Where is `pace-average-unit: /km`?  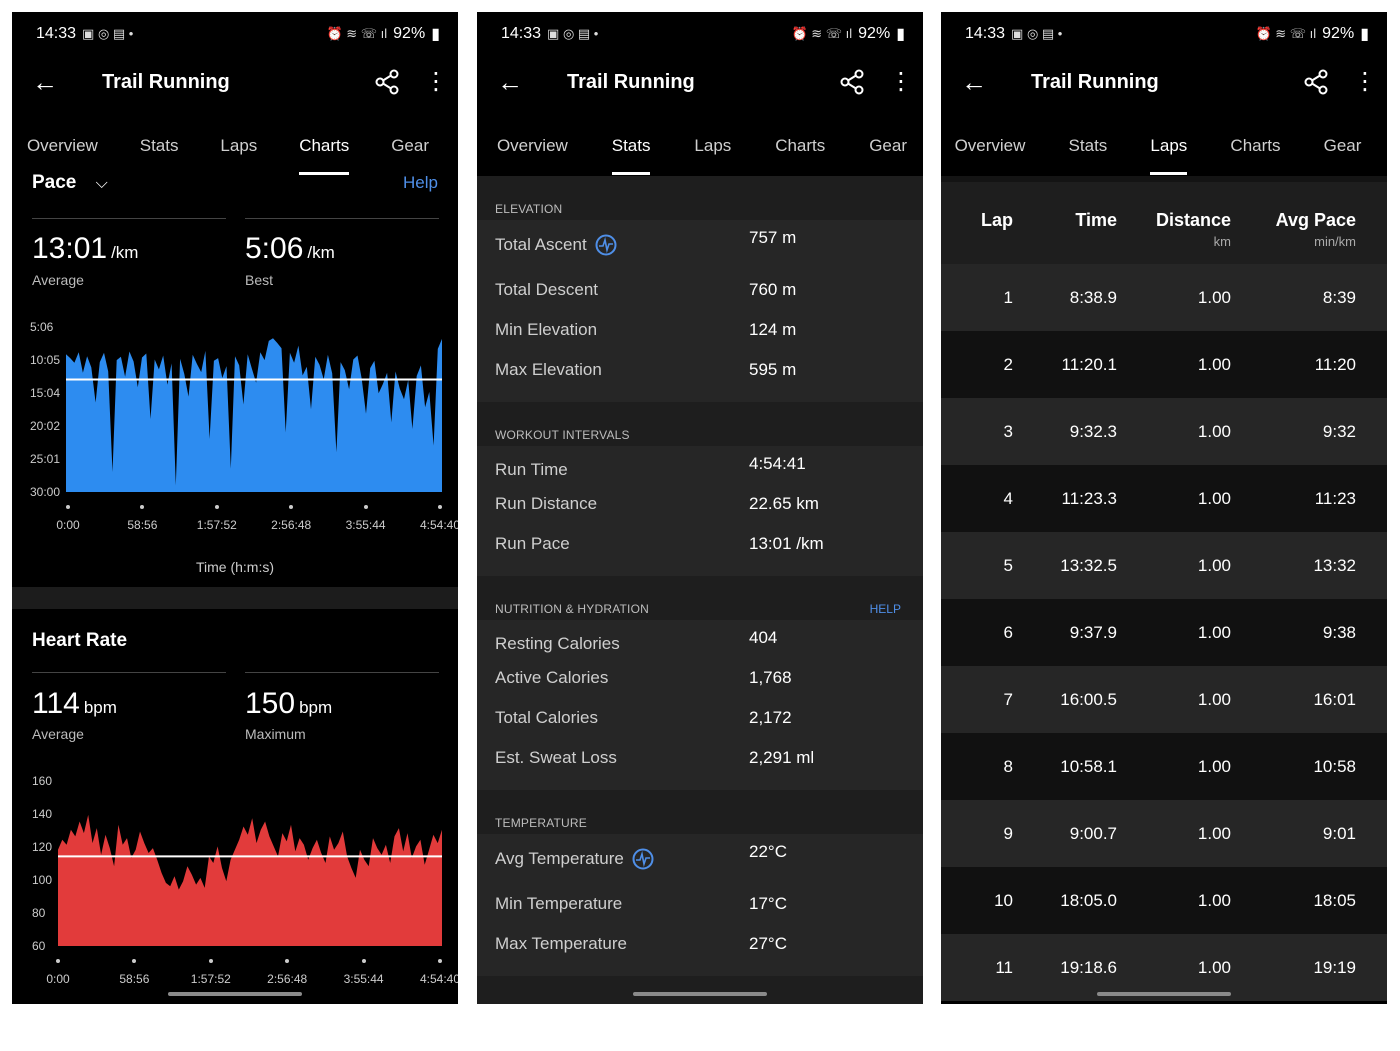
pace-average-unit: /km is located at coordinates (125, 252).